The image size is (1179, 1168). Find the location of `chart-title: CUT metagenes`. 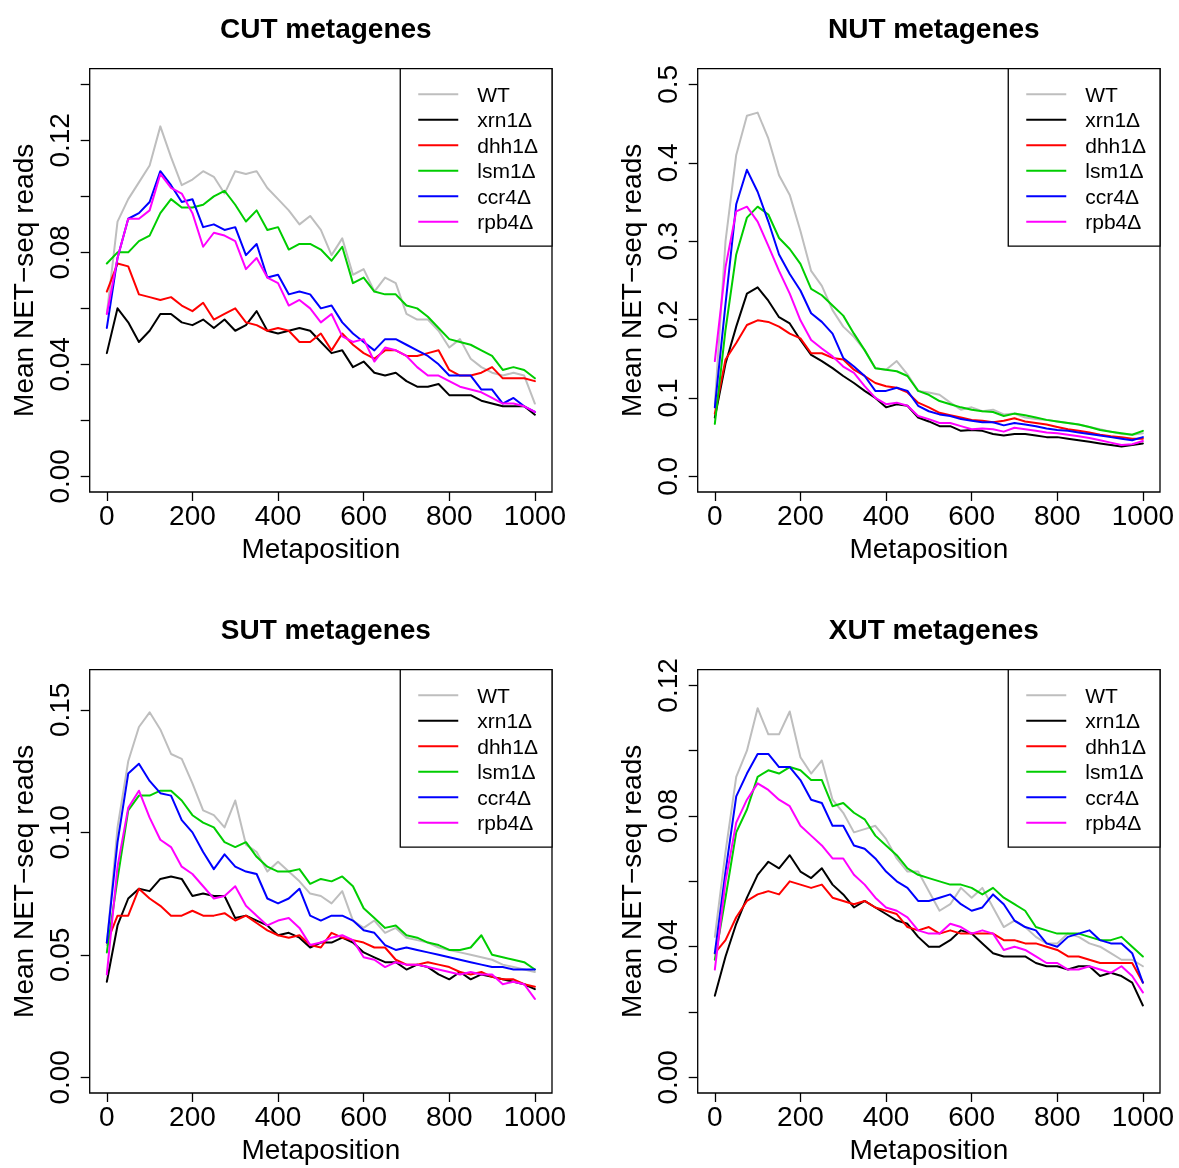

chart-title: CUT metagenes is located at coordinates (326, 28).